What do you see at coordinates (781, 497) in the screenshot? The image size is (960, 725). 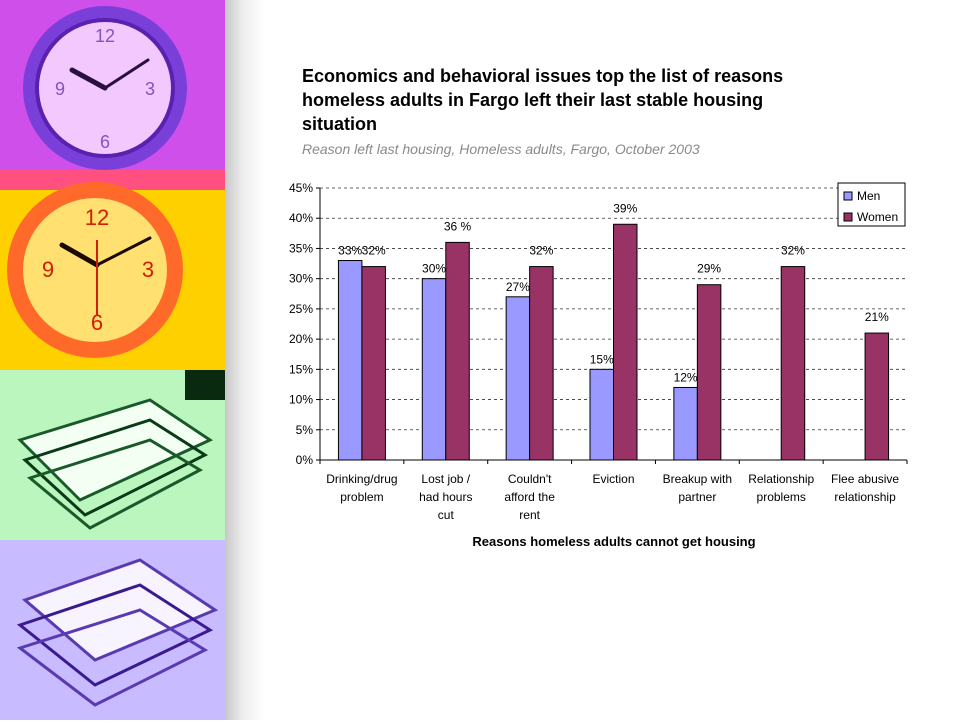 I see `x-category-label-line: problems` at bounding box center [781, 497].